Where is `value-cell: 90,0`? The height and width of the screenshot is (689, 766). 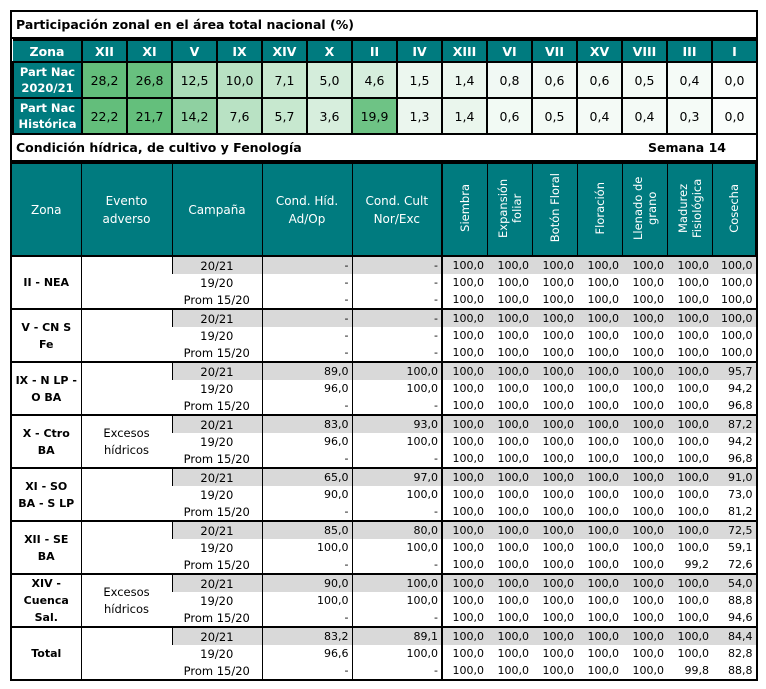
value-cell: 90,0 is located at coordinates (306, 494).